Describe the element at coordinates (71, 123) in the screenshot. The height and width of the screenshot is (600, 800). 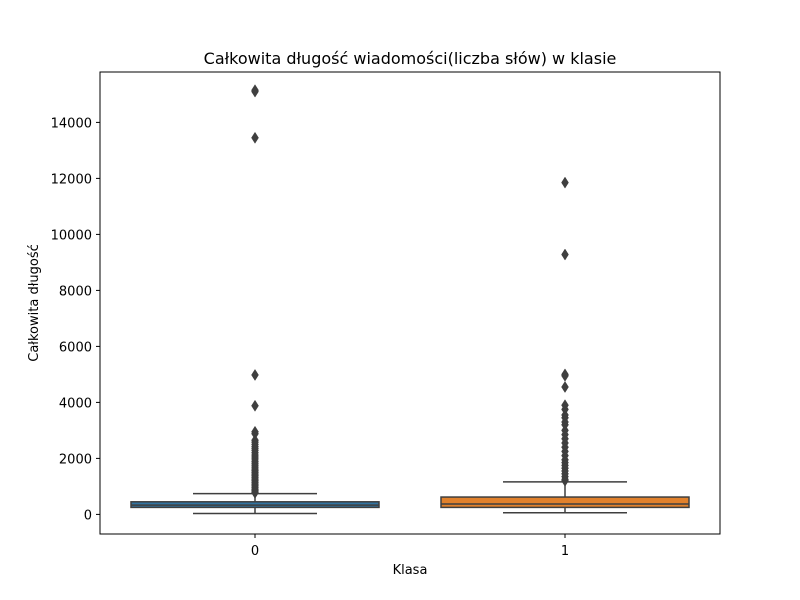
I see `y-tick-label: 14000` at that location.